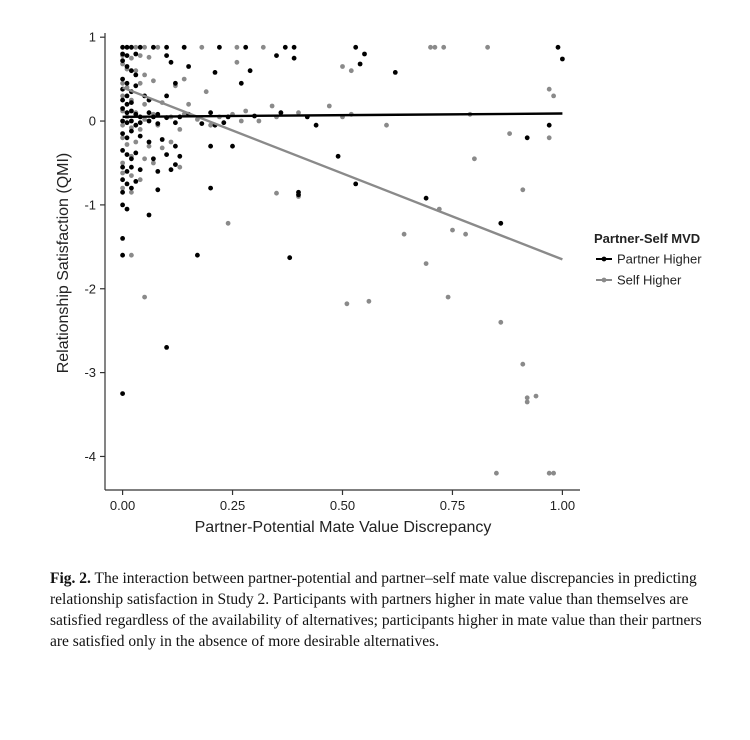  Describe the element at coordinates (92, 121) in the screenshot. I see `y-tick-label: 0` at that location.